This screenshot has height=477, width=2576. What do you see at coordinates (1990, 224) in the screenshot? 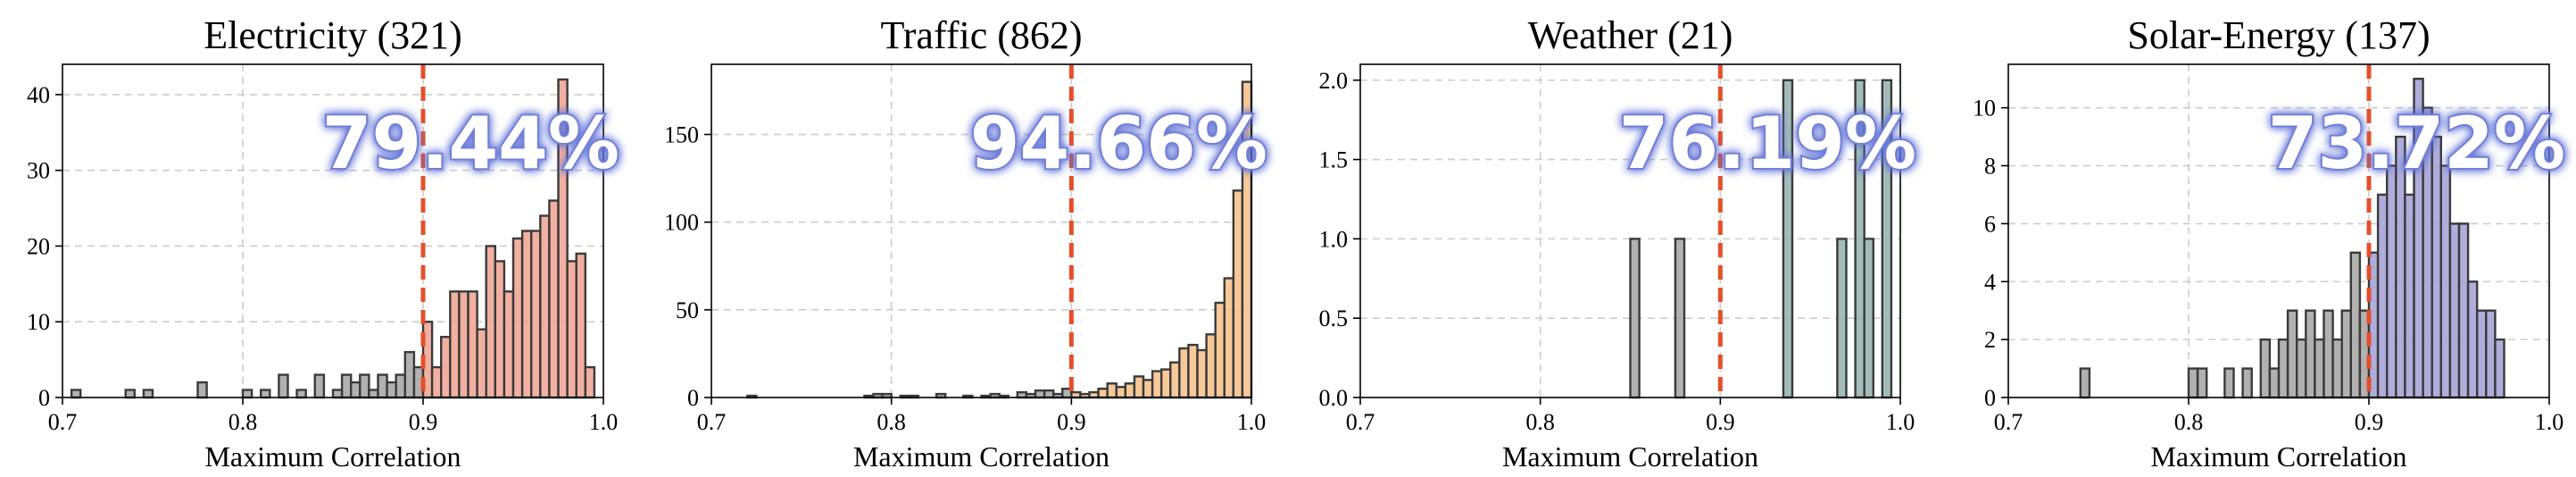
I see `y-tick-label: 6` at bounding box center [1990, 224].